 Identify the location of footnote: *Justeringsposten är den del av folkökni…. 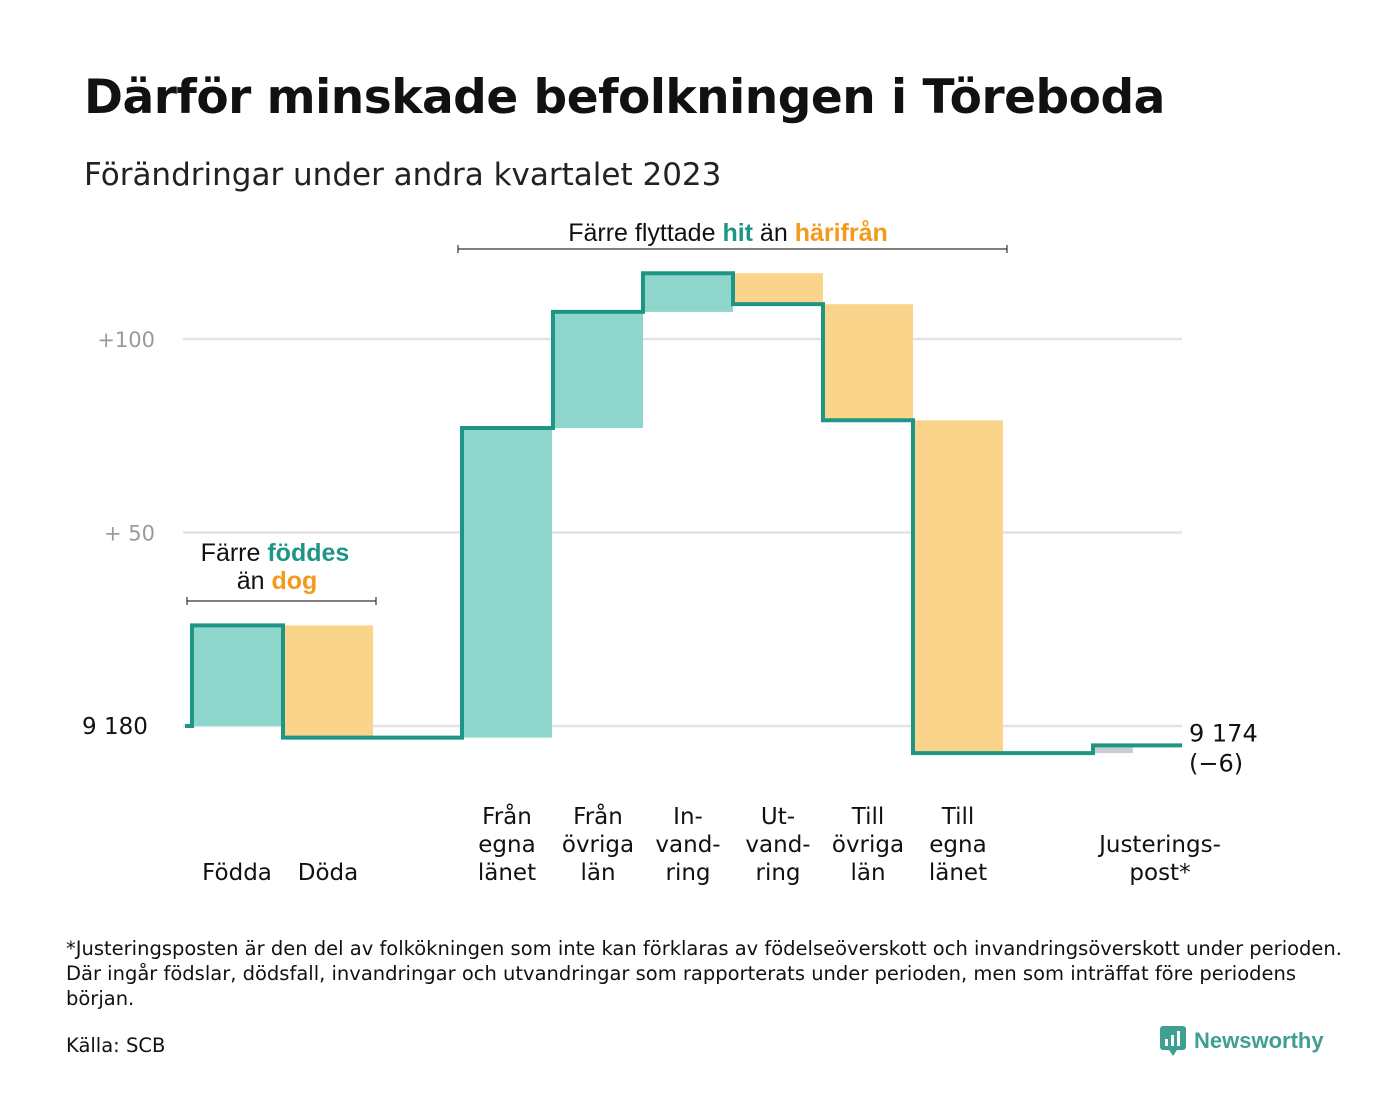
(704, 973).